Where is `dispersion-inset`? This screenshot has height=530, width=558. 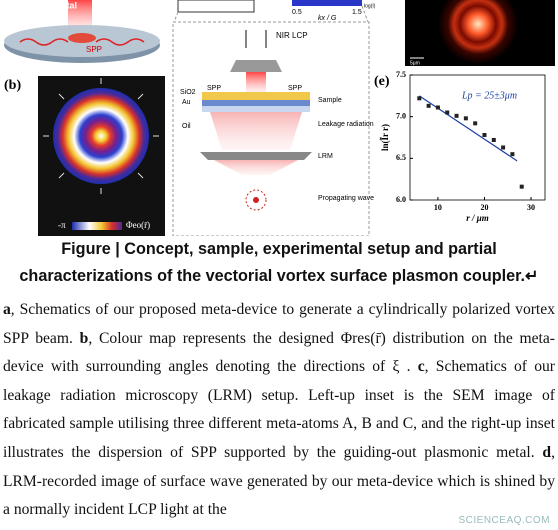 dispersion-inset is located at coordinates (327, 3).